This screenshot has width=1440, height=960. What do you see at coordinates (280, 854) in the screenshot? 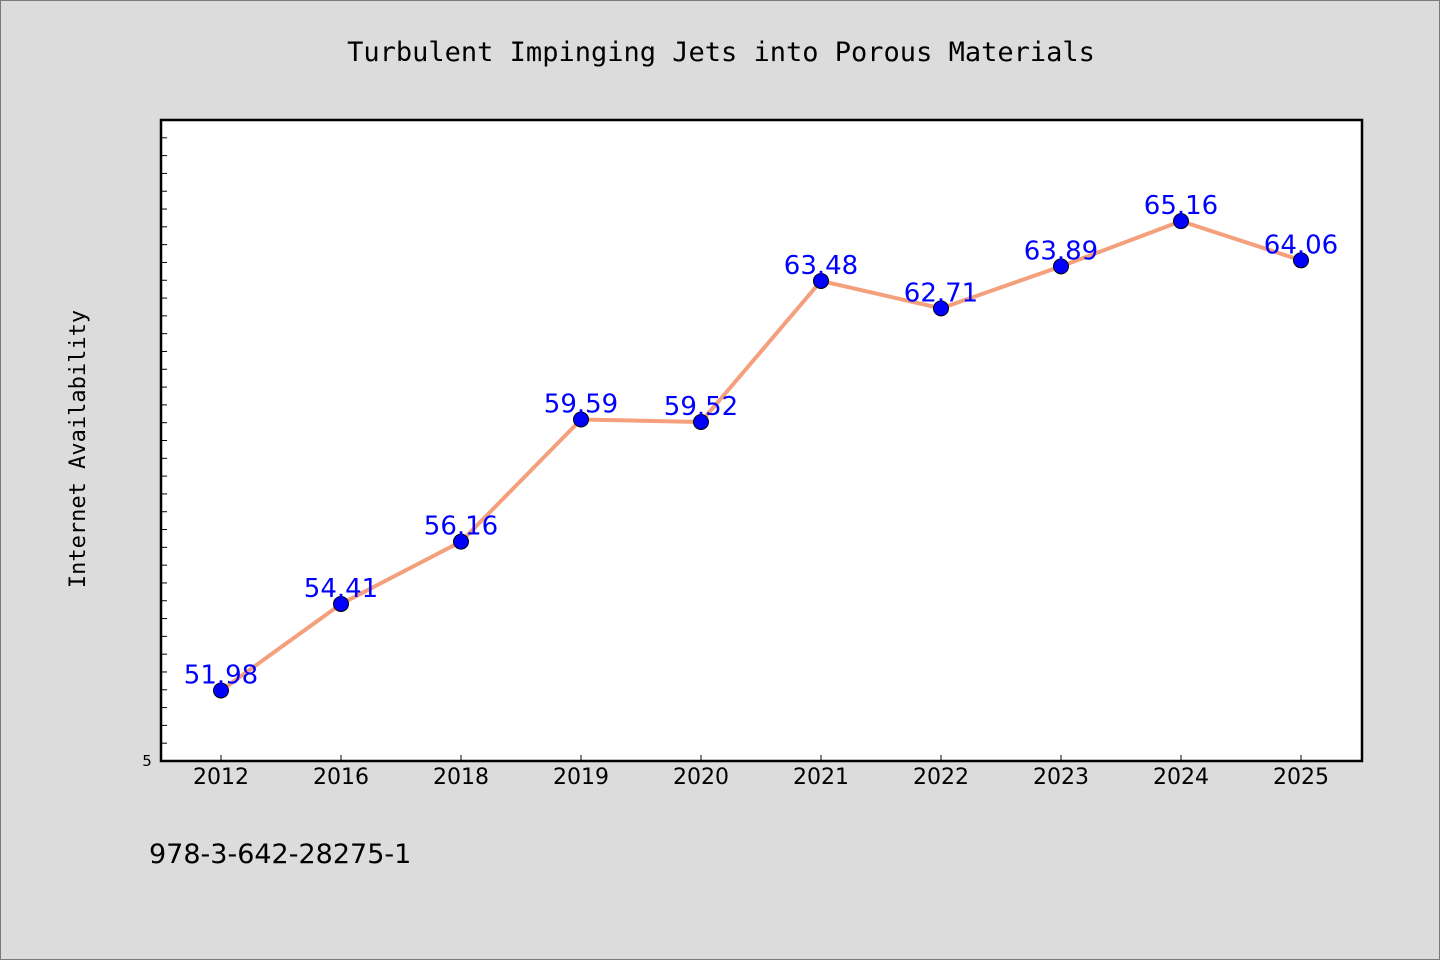
I see `isbn-footer: 978-3-642-28275-1` at bounding box center [280, 854].